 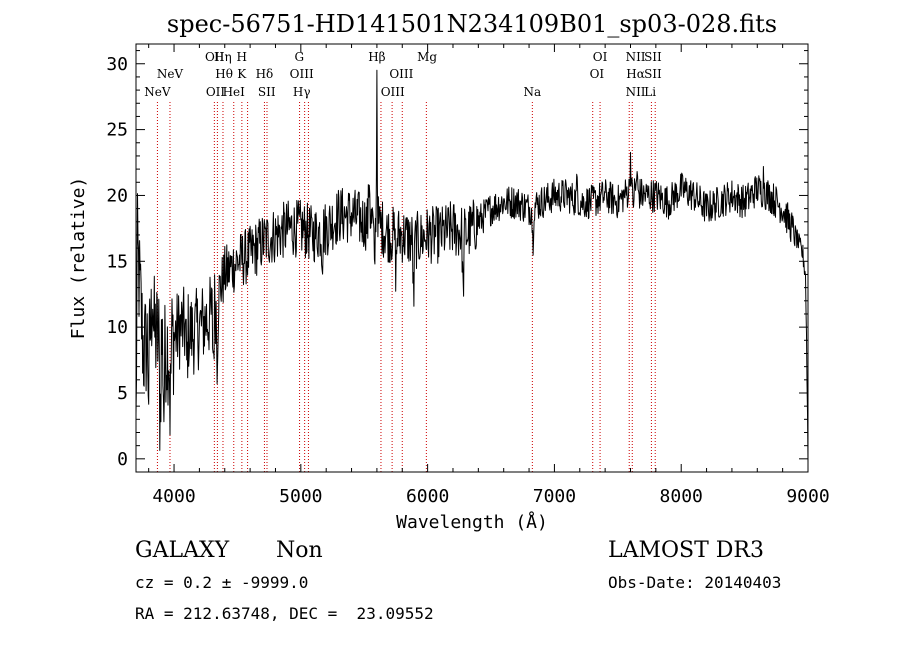 What do you see at coordinates (554, 496) in the screenshot?
I see `x-tick-label: 7000` at bounding box center [554, 496].